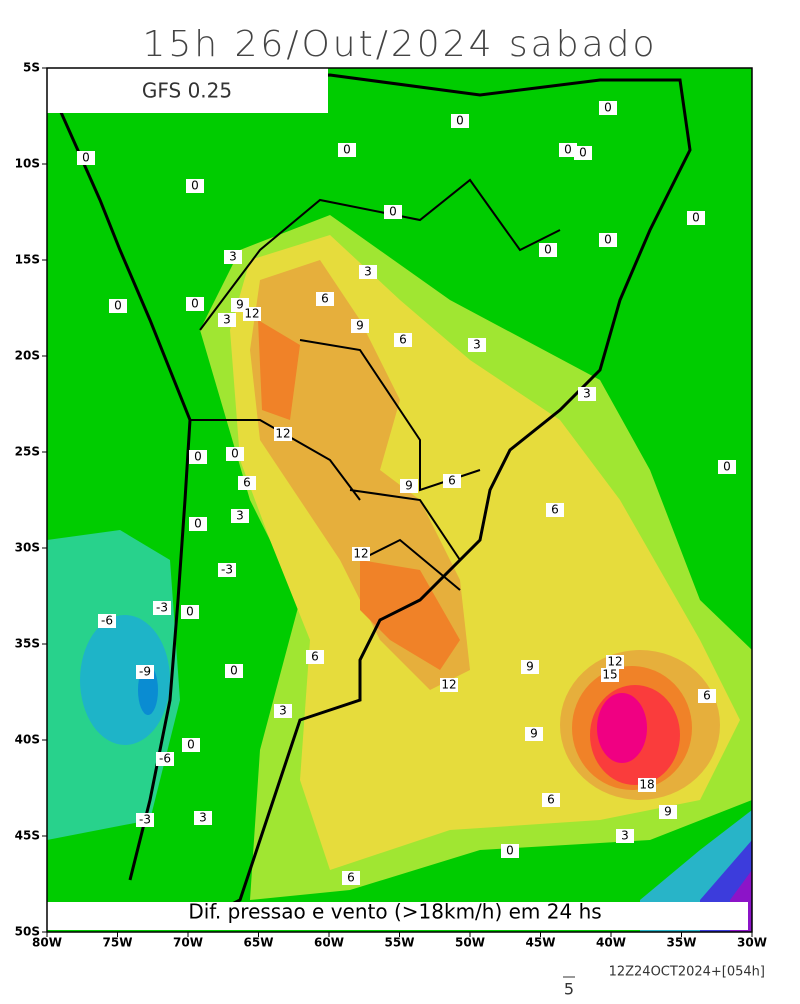  What do you see at coordinates (752, 943) in the screenshot?
I see `lon-label: 30W` at bounding box center [752, 943].